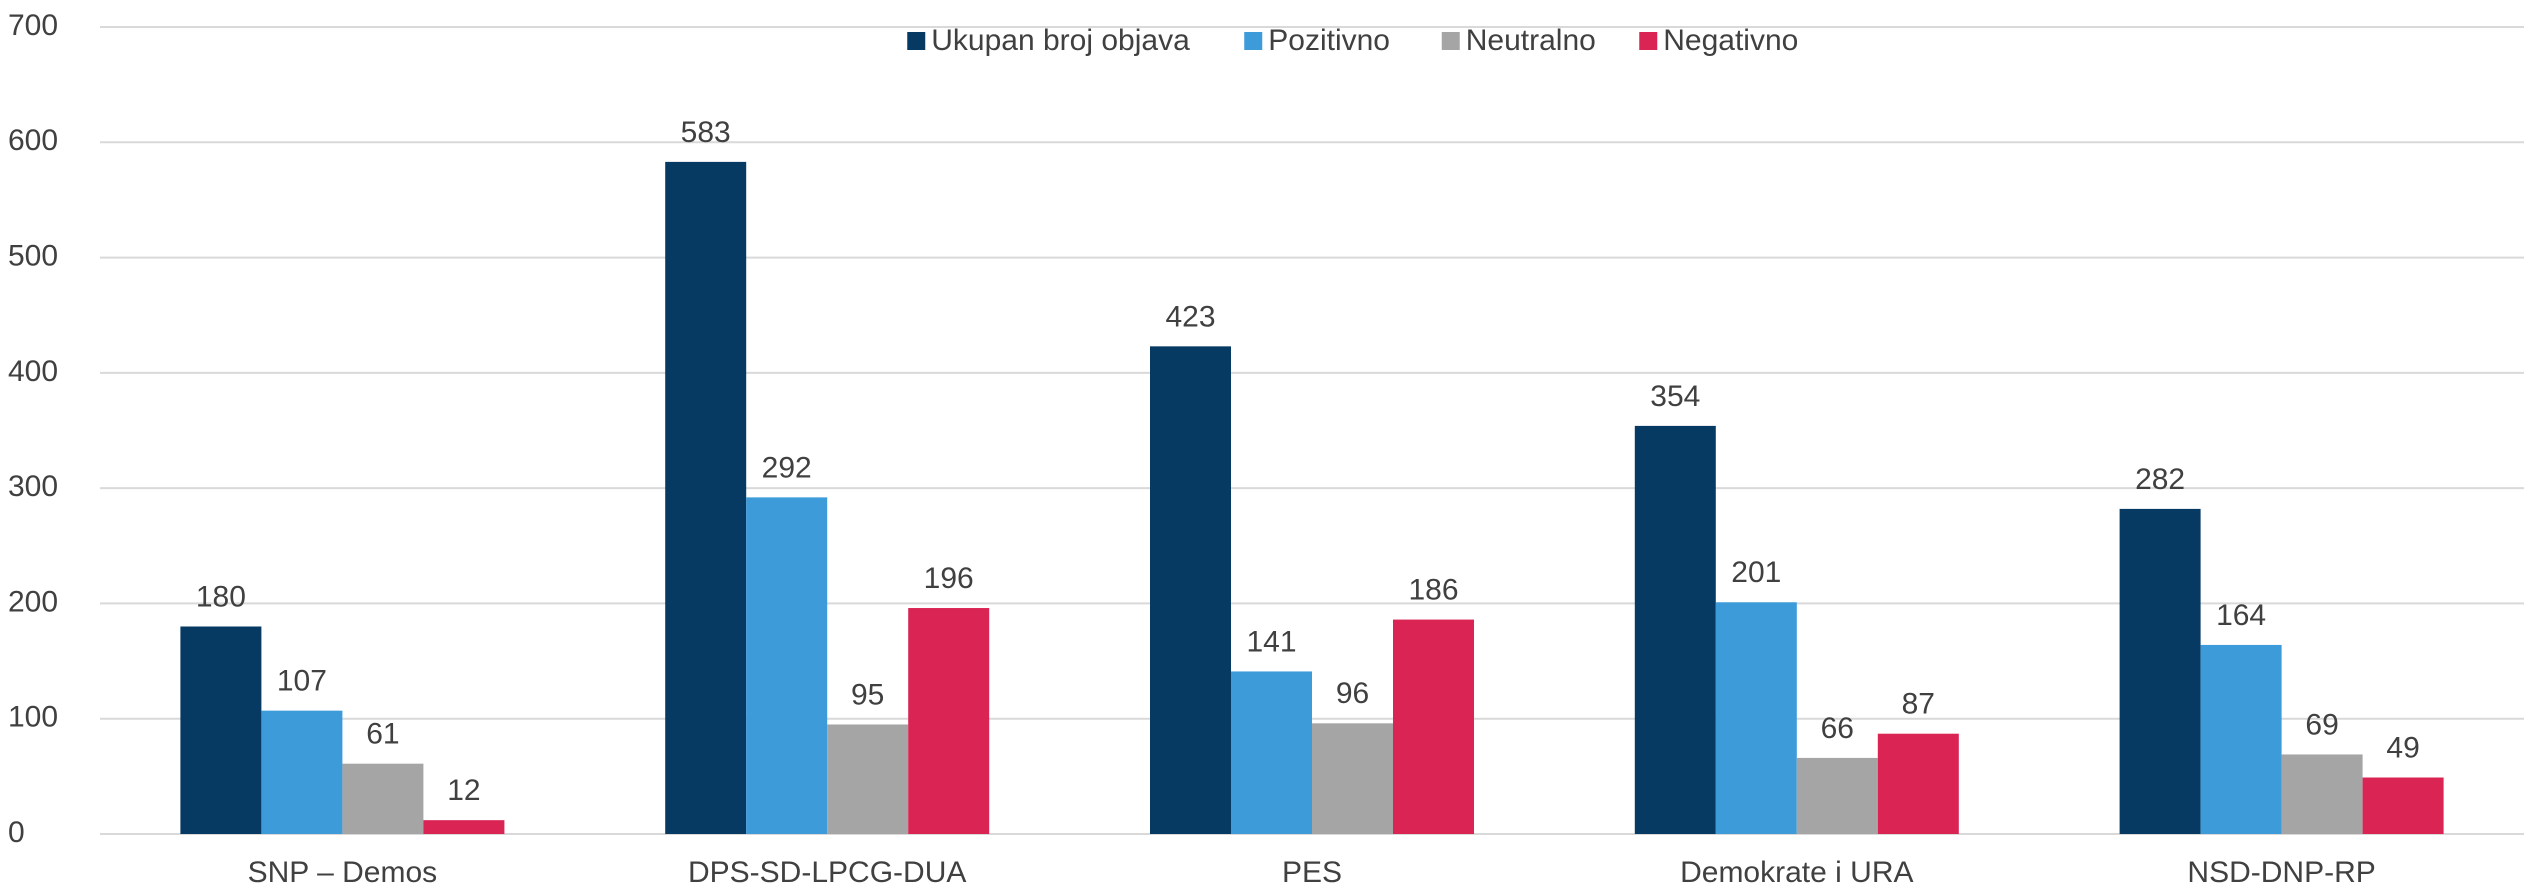 Image resolution: width=2524 pixels, height=887 pixels. Describe the element at coordinates (33, 601) in the screenshot. I see `y-tick-label: 200` at that location.